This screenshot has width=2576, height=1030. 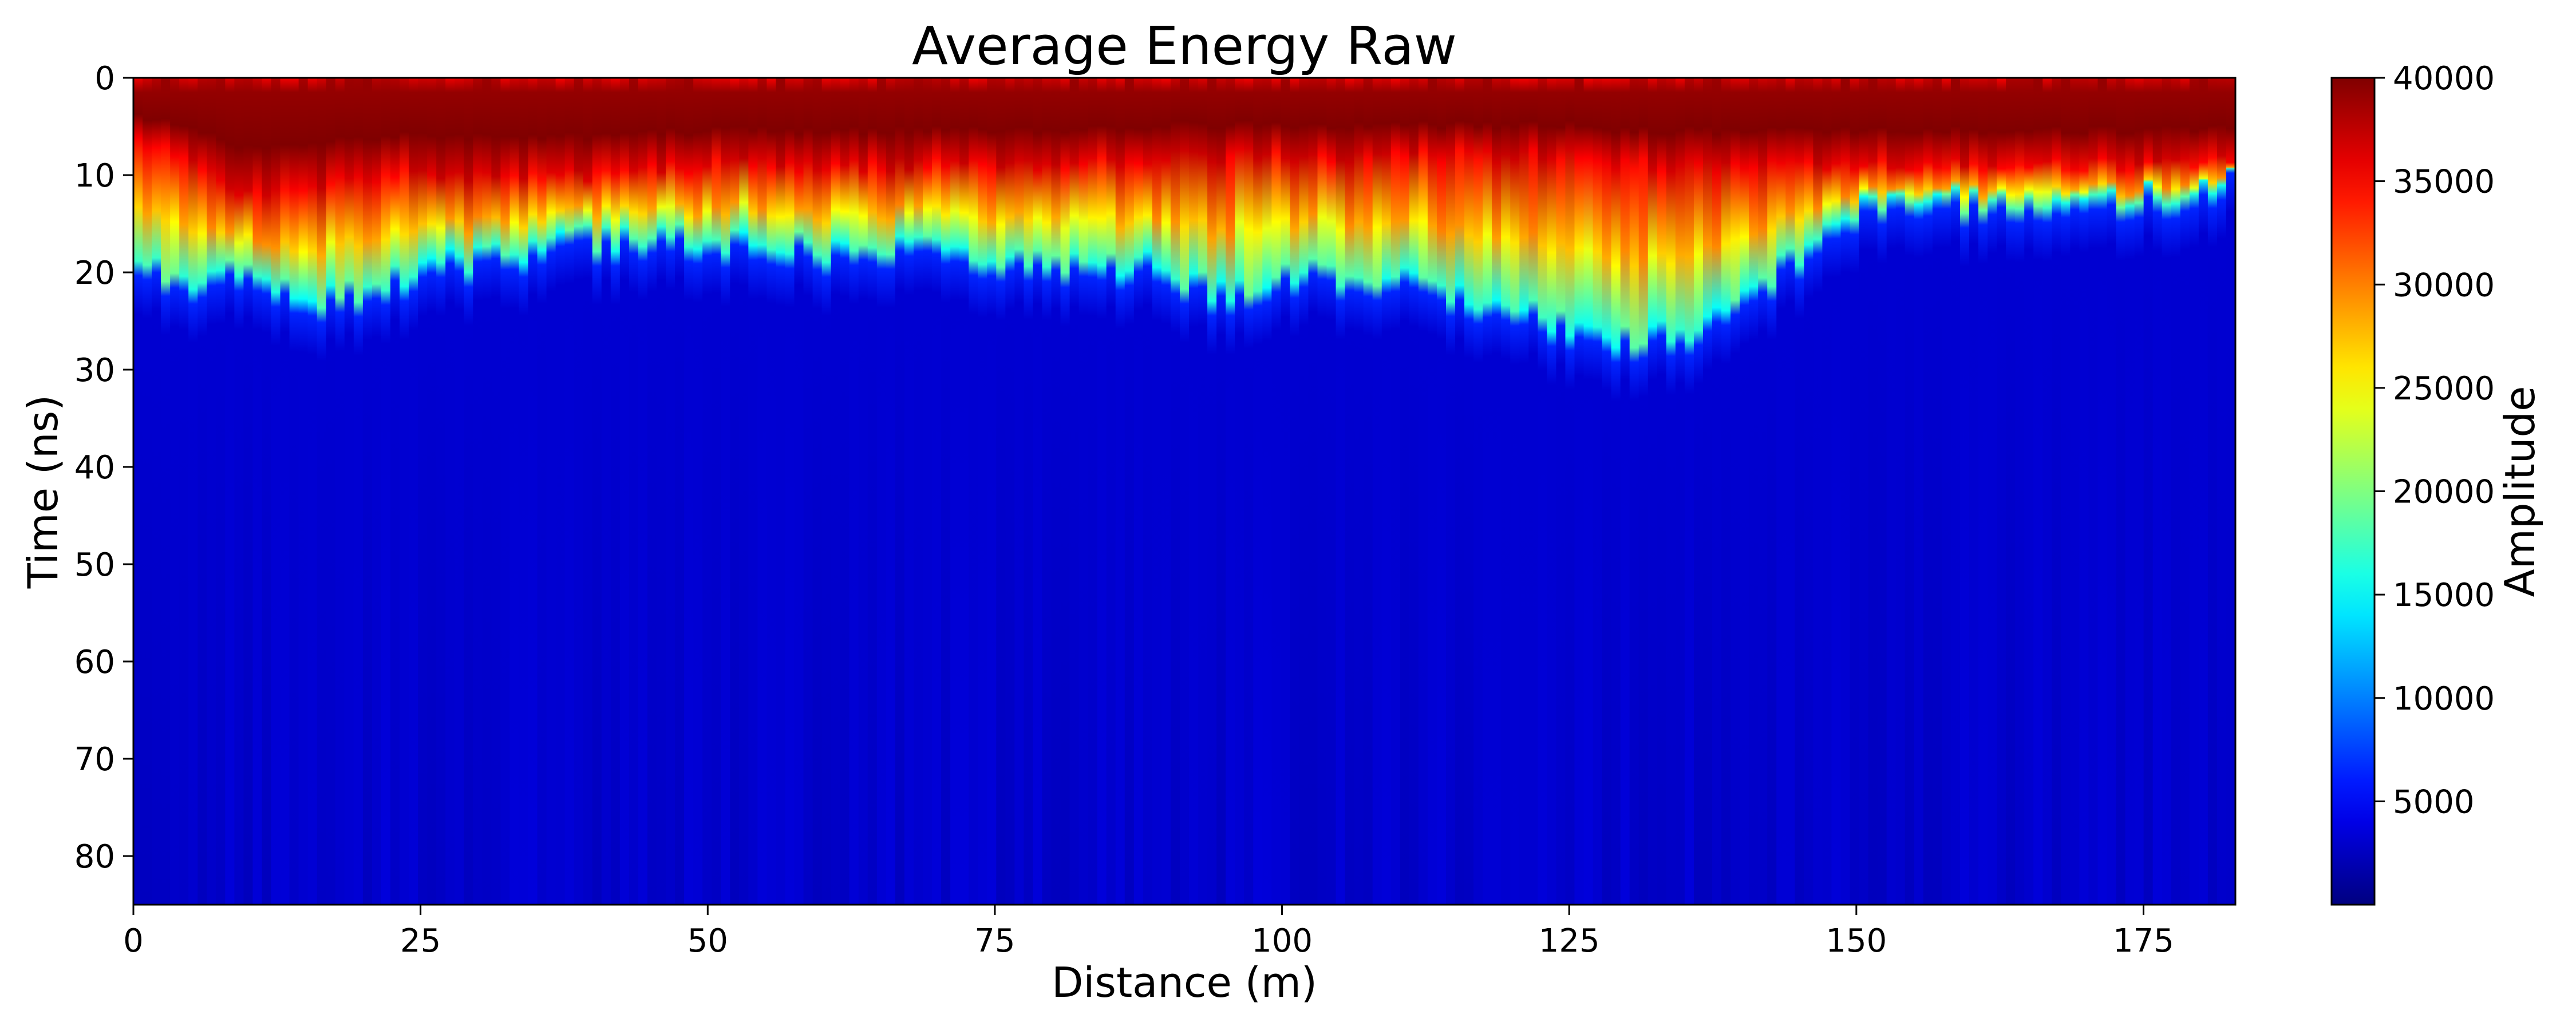 What do you see at coordinates (2434, 802) in the screenshot?
I see `colorbar-tick-label: 5000` at bounding box center [2434, 802].